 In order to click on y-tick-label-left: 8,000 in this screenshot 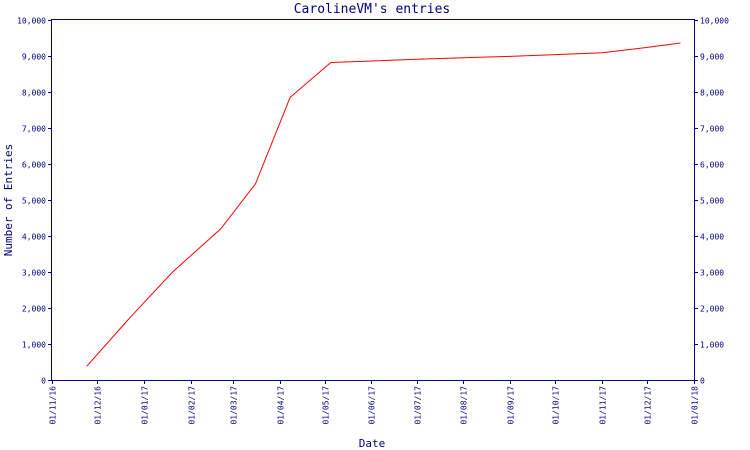, I will do `click(34, 93)`.